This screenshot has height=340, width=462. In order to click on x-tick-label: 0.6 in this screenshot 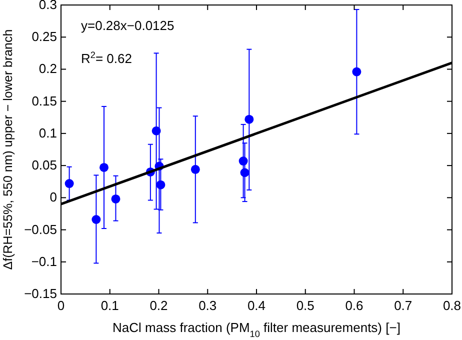, I will do `click(354, 305)`.